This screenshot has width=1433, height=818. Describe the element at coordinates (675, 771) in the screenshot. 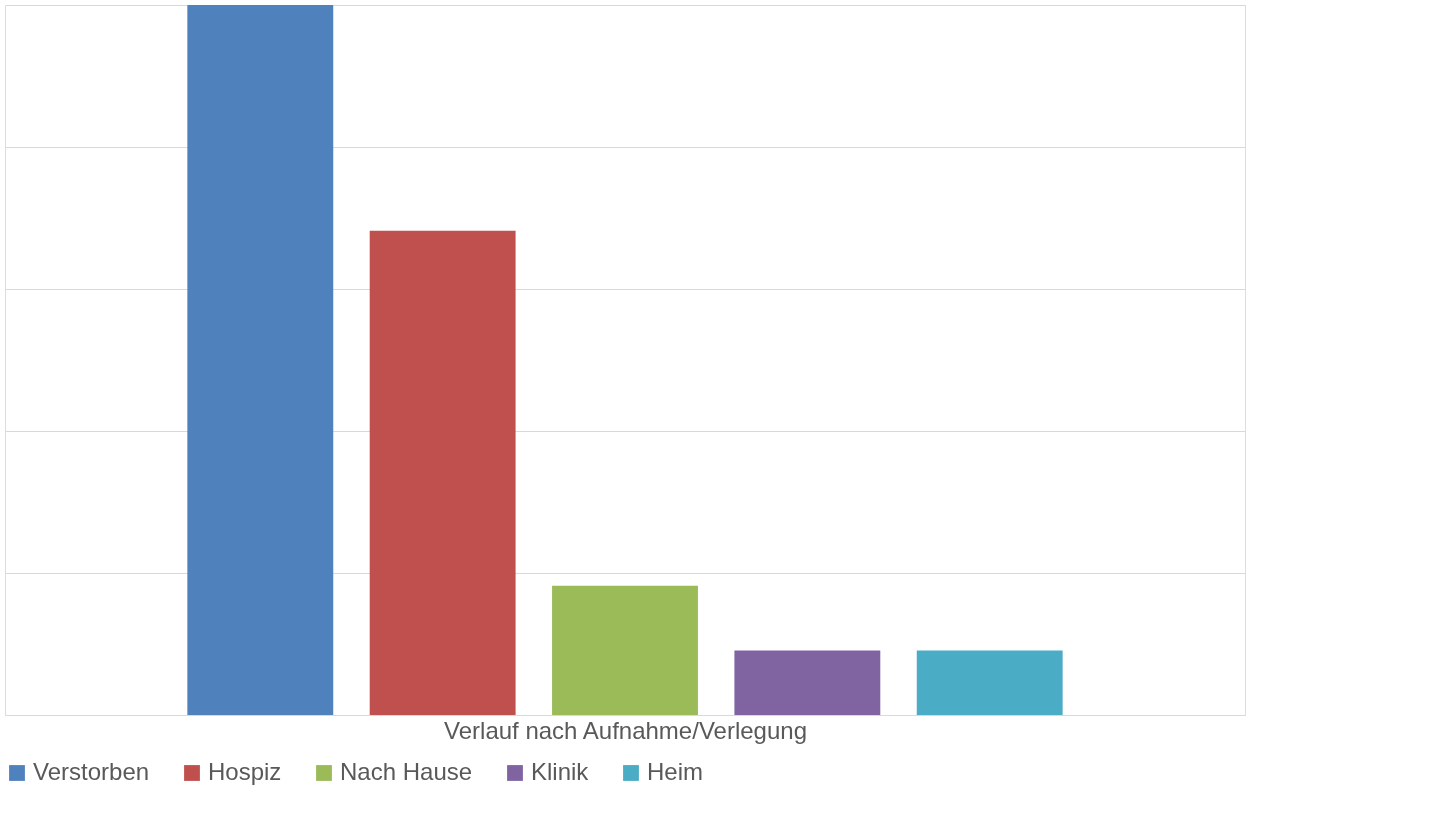

I see `legend-label: Heim` at that location.